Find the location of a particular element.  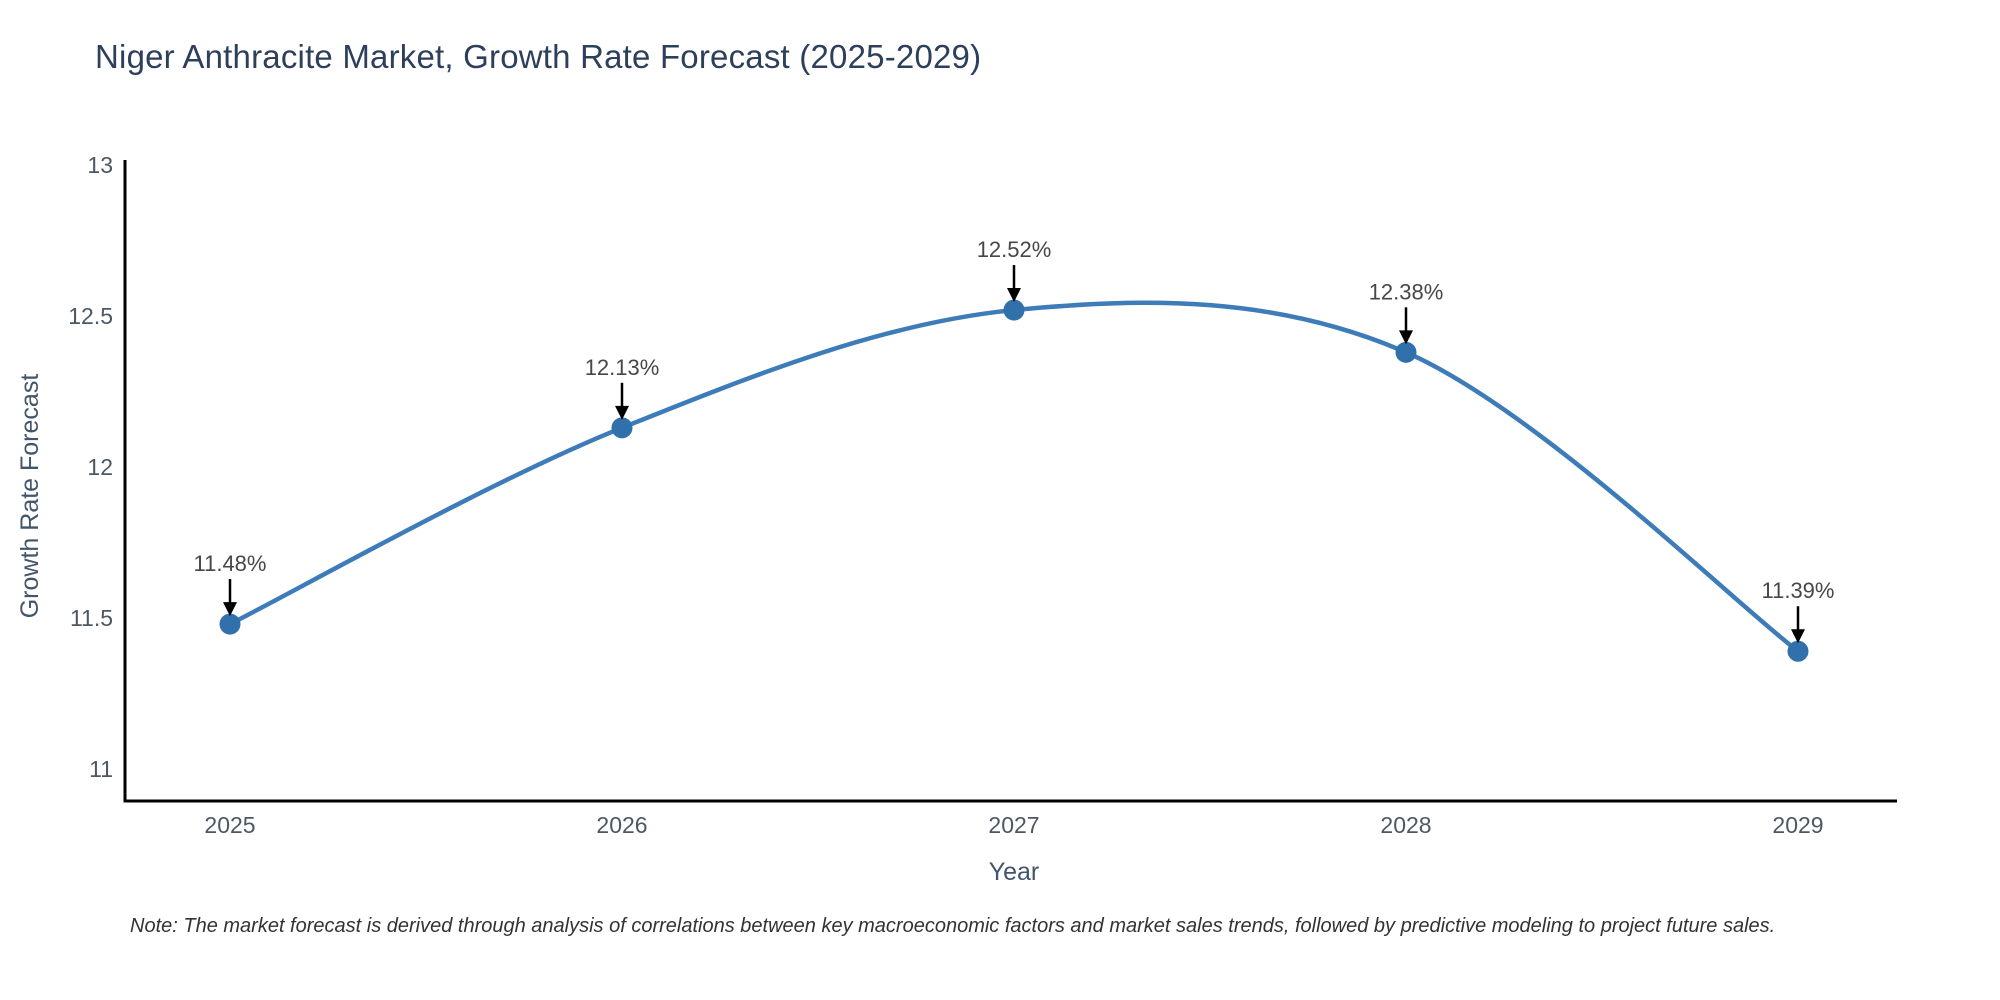

y-tick-label: 11.5 is located at coordinates (91, 618).